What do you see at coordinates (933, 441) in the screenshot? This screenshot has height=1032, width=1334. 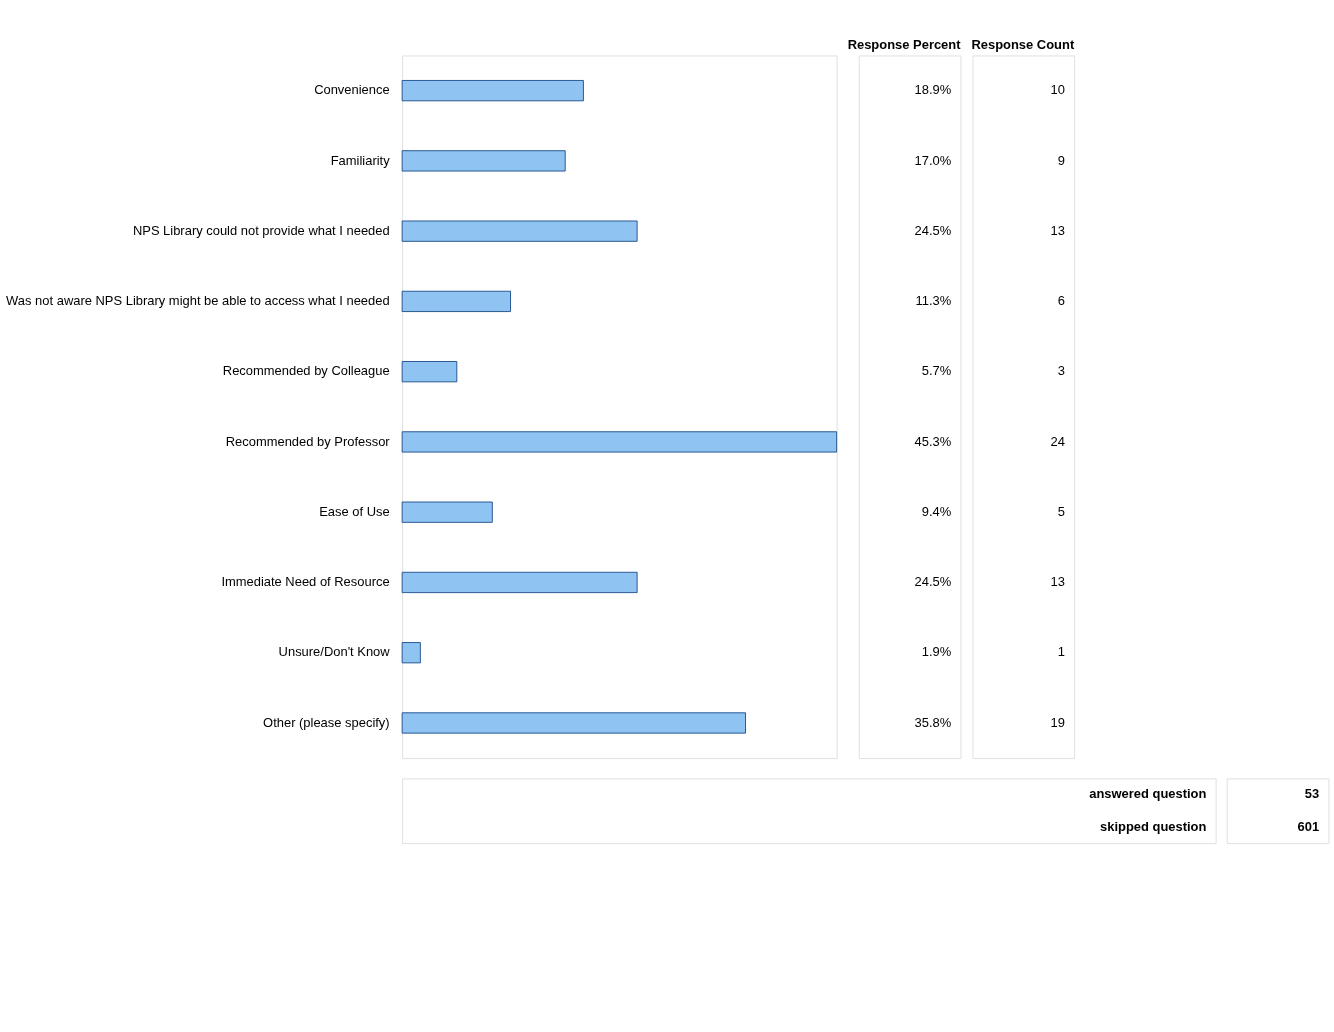 I see `data-label: 45.3%` at bounding box center [933, 441].